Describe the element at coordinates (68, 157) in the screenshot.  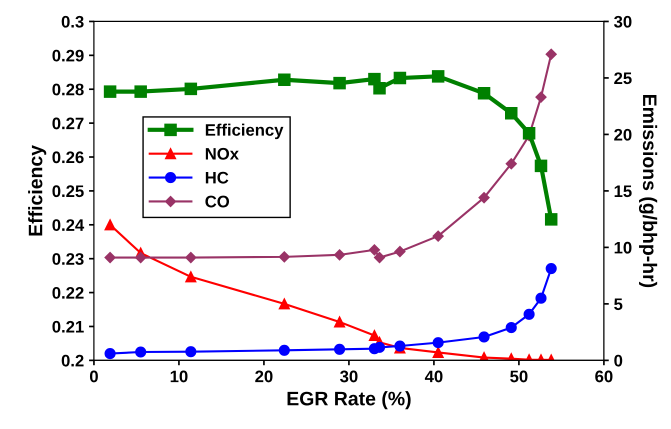
I see `y-tick-label: 0.26` at that location.